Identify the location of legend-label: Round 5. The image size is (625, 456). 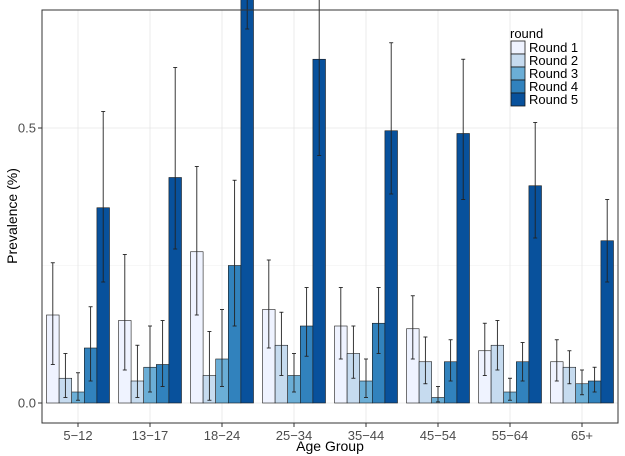
(553, 99).